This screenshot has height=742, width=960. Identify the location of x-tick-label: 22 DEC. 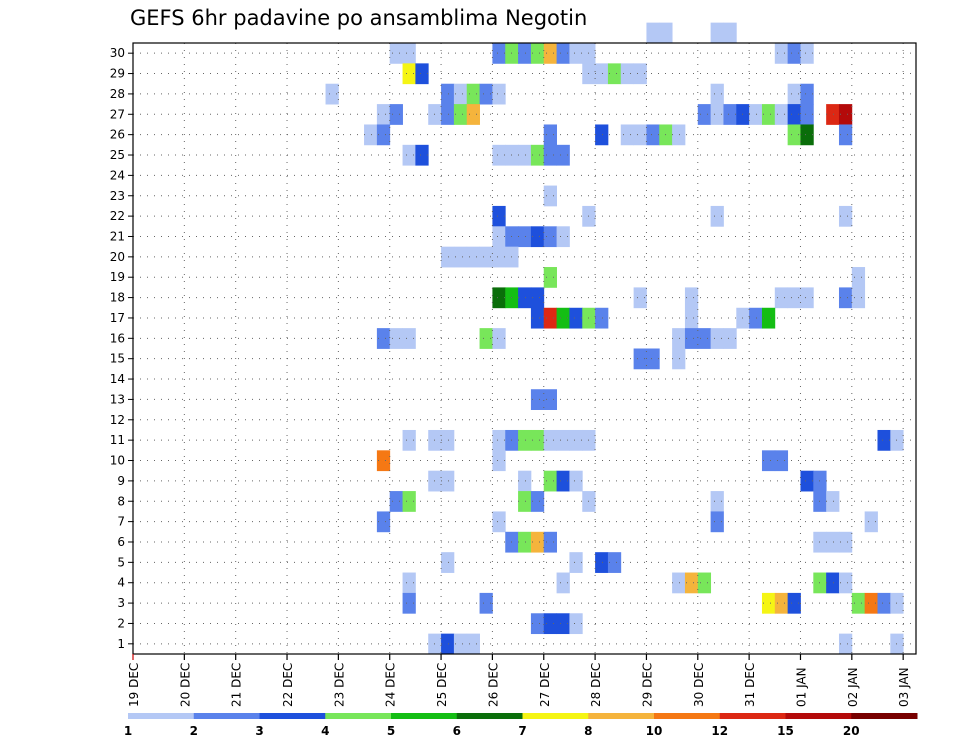
(288, 685).